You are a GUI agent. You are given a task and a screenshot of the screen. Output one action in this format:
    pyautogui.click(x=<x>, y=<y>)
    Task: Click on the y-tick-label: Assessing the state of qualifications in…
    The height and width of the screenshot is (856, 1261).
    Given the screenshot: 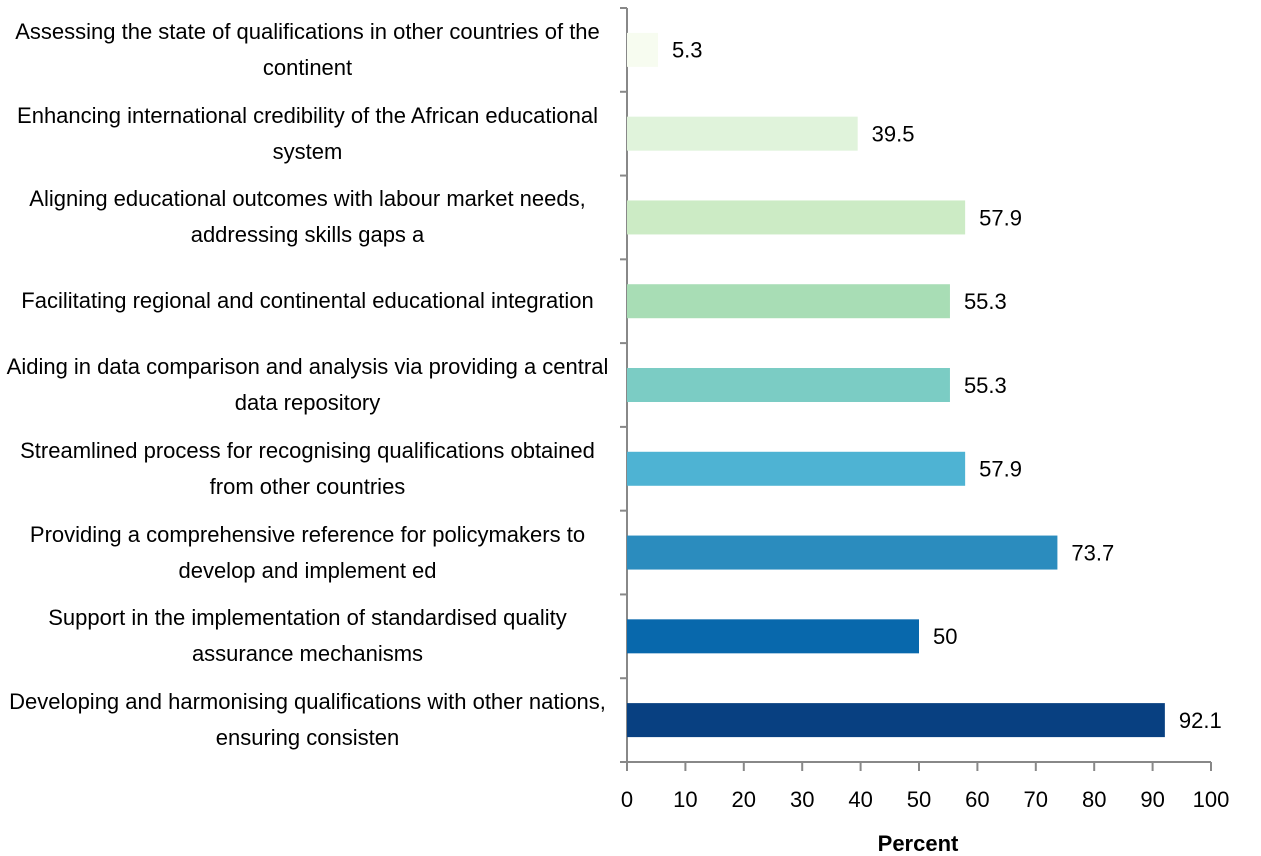 What is the action you would take?
    pyautogui.click(x=307, y=49)
    